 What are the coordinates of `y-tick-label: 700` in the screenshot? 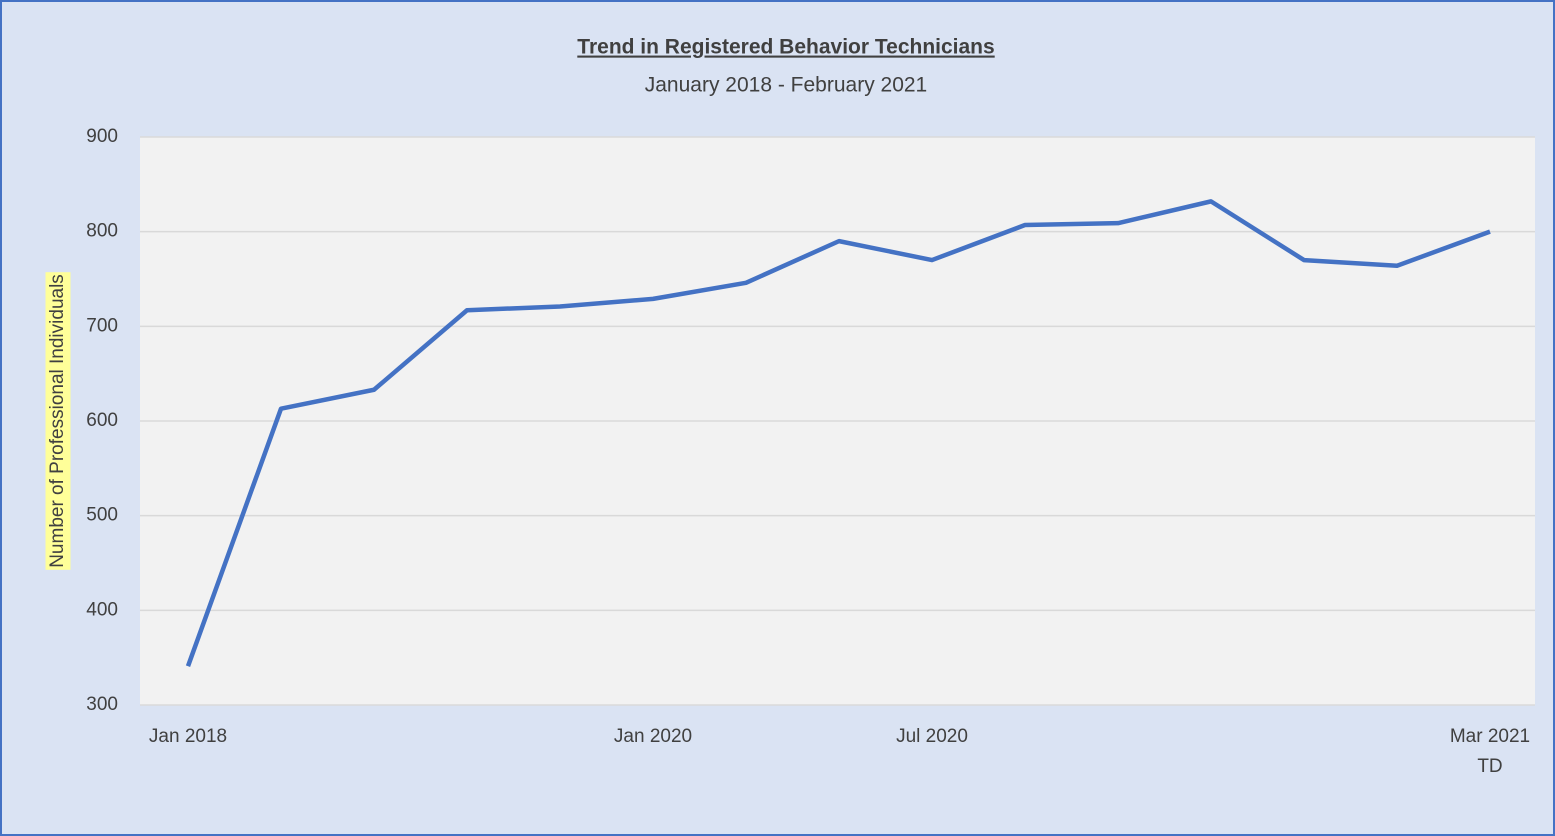 It's located at (102, 325).